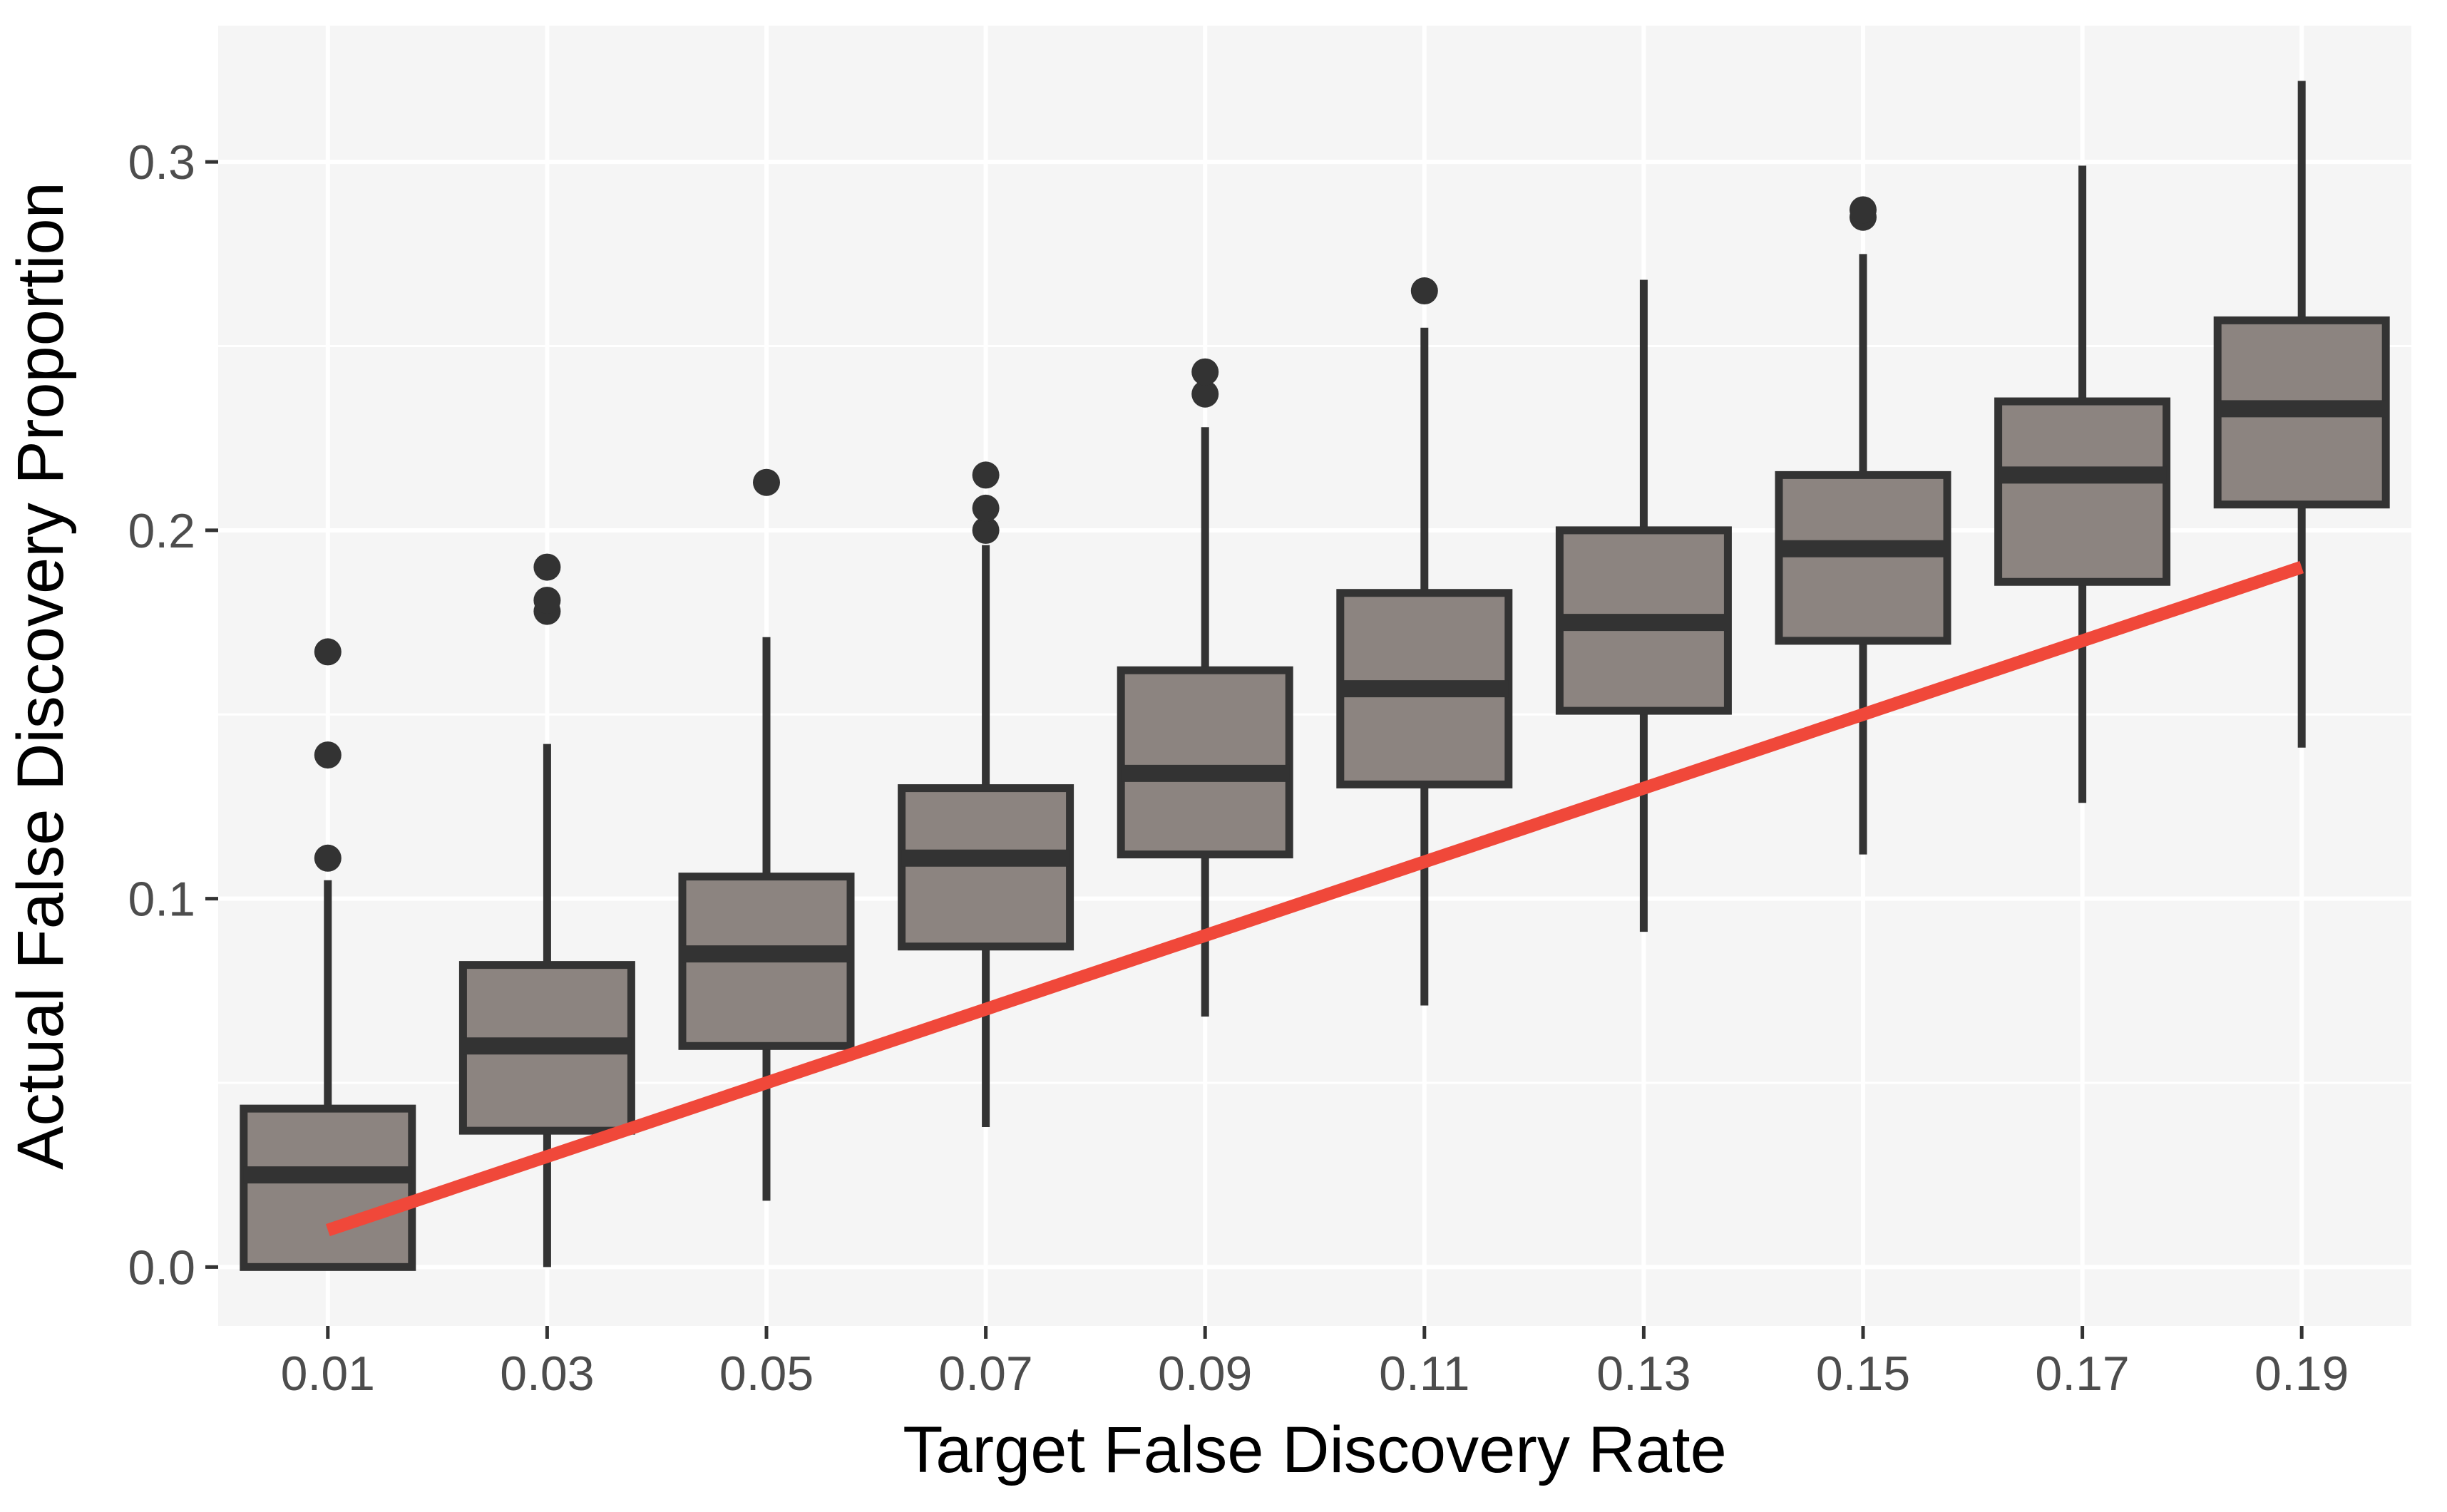  I want to click on box-0.17, so click(2082, 484).